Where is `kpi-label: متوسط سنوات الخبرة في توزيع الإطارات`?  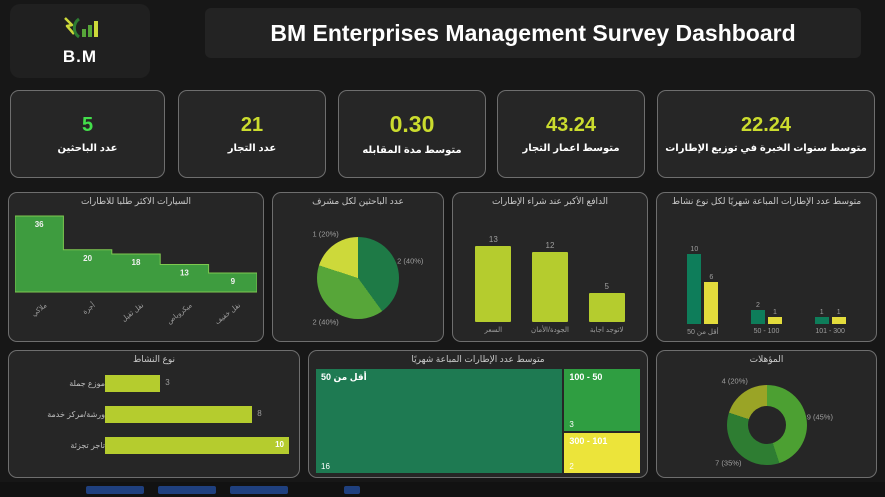
kpi-label: متوسط سنوات الخبرة في توزيع الإطارات is located at coordinates (766, 148).